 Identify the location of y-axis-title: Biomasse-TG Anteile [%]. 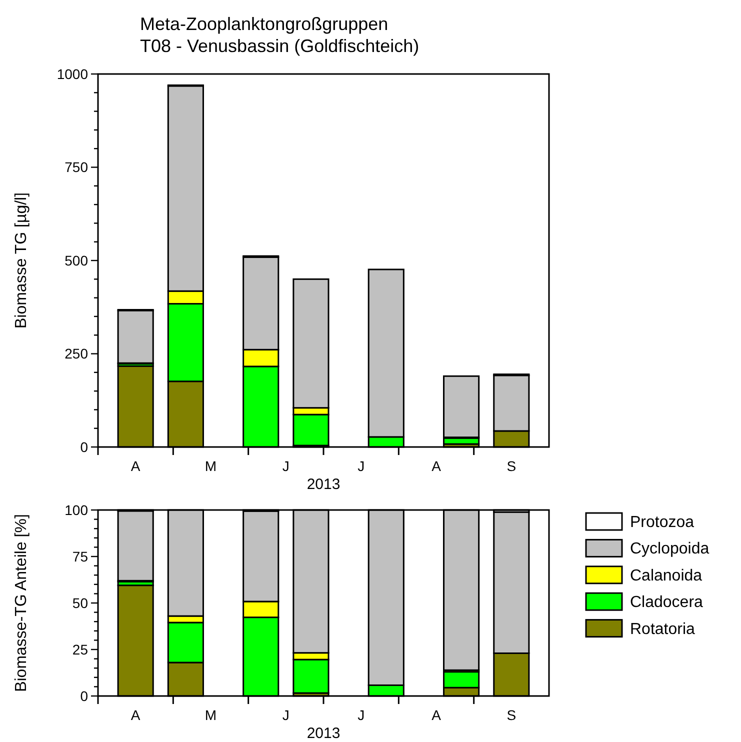
(21, 603).